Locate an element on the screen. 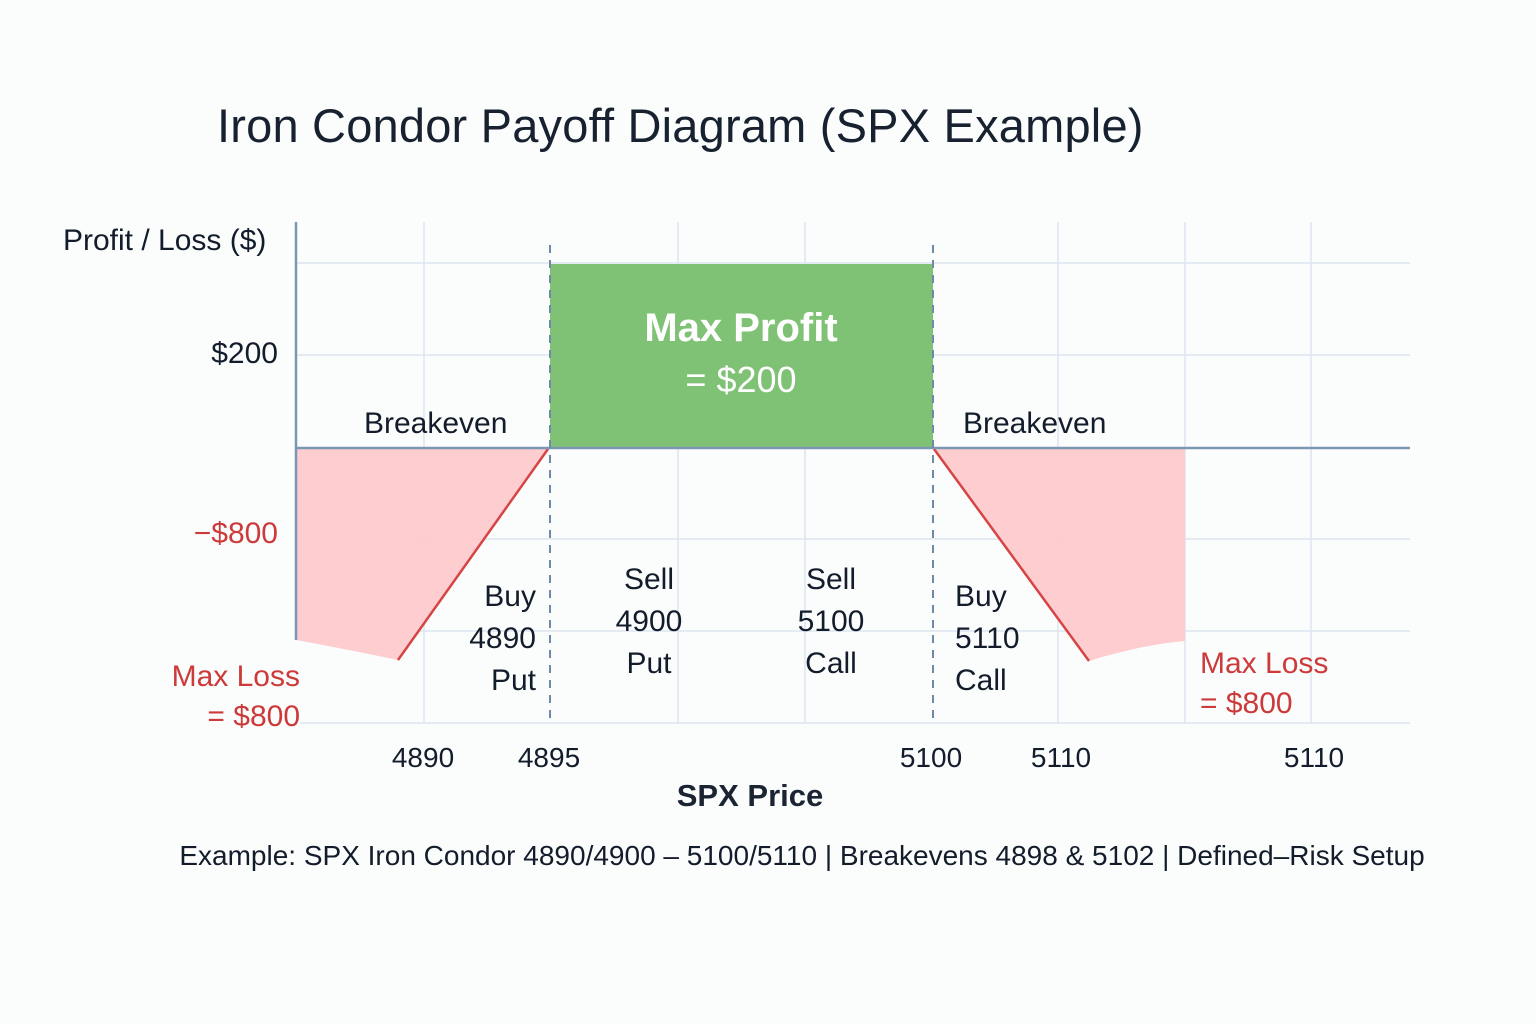 The image size is (1536, 1024). leg-strike: 5110 is located at coordinates (987, 638).